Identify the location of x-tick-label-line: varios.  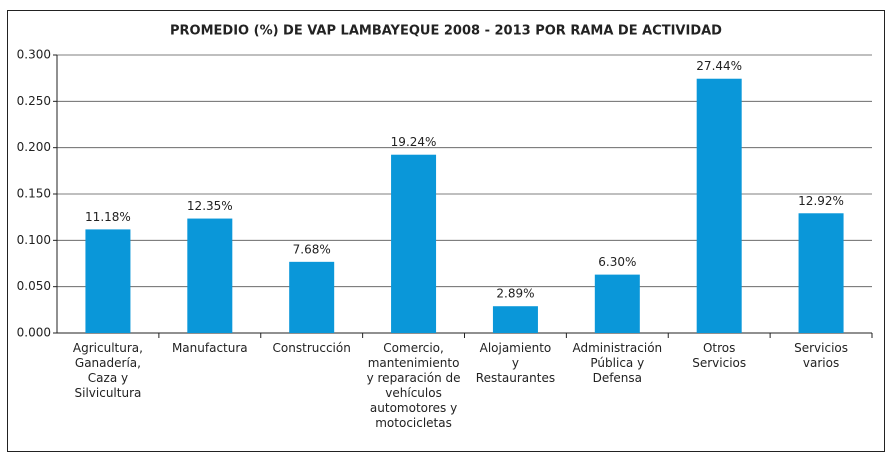
(821, 363).